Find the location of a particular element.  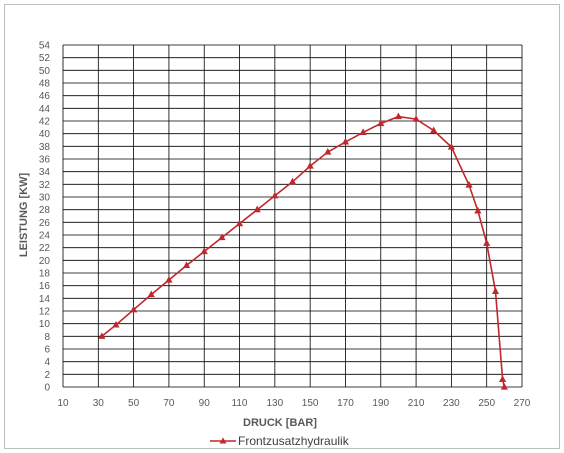

y-axis-label: LEISTUNG [KW] is located at coordinates (24, 215).